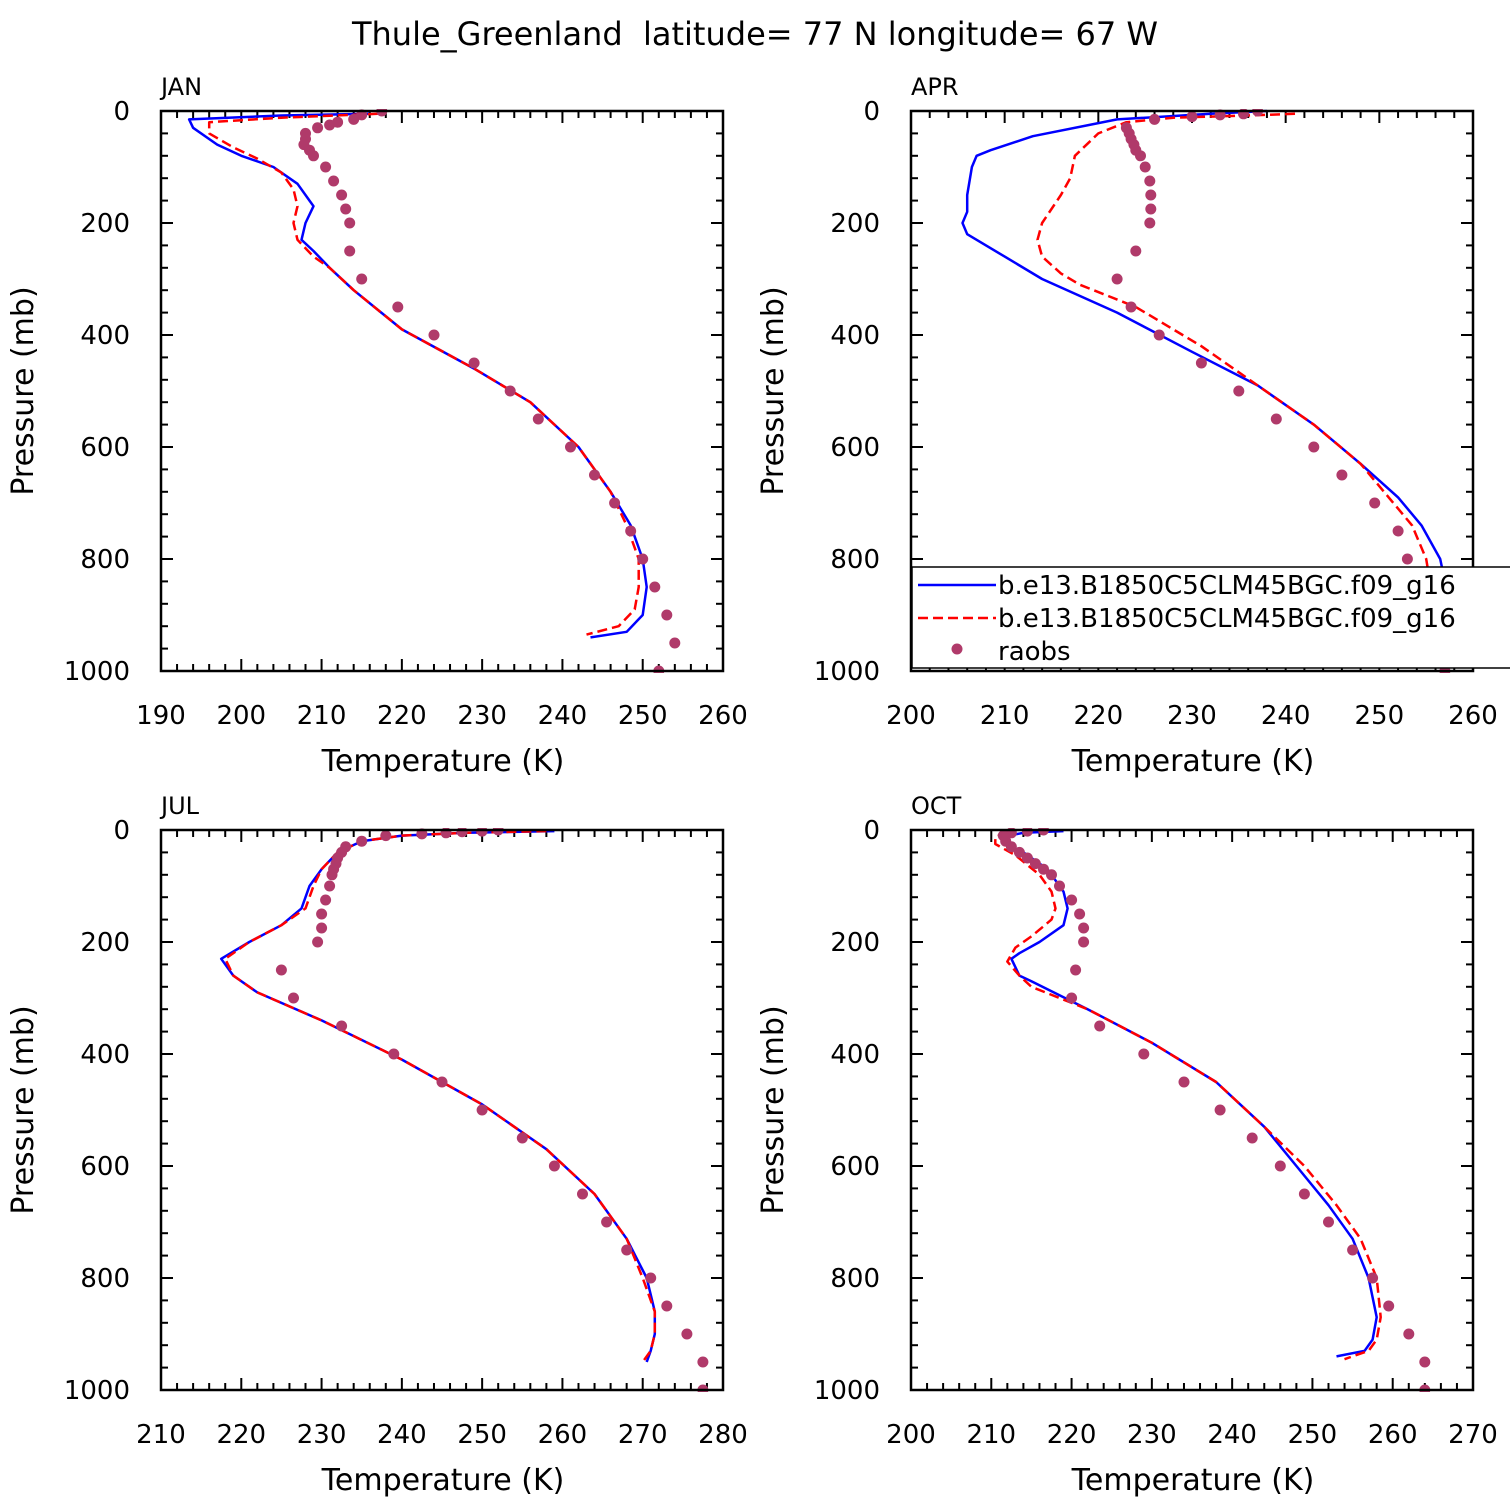  What do you see at coordinates (935, 87) in the screenshot?
I see `panel-label: APR` at bounding box center [935, 87].